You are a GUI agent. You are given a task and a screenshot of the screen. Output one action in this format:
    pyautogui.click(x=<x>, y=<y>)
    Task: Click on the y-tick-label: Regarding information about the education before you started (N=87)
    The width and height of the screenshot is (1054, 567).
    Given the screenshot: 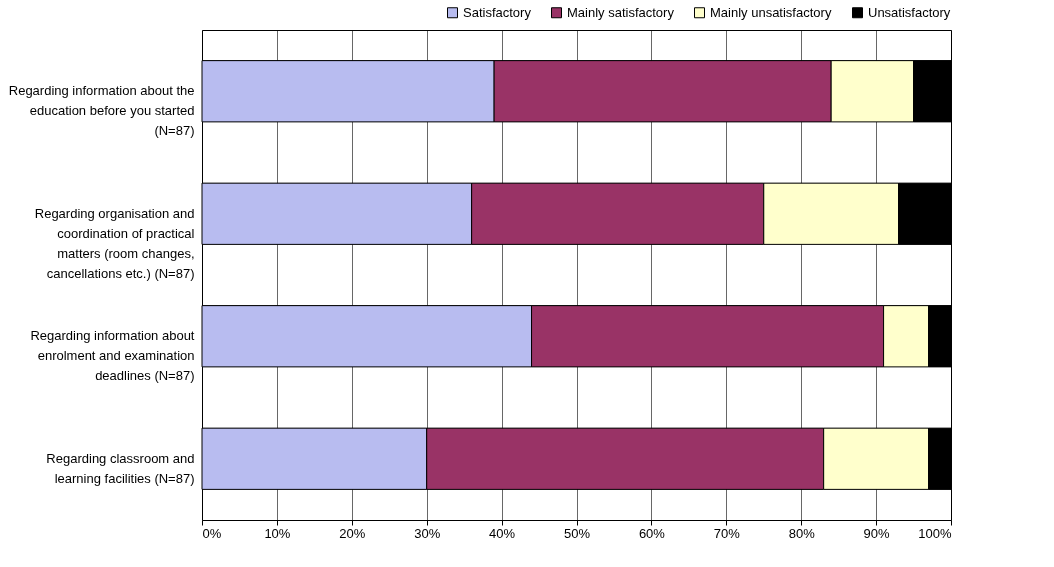 What is the action you would take?
    pyautogui.click(x=101, y=111)
    